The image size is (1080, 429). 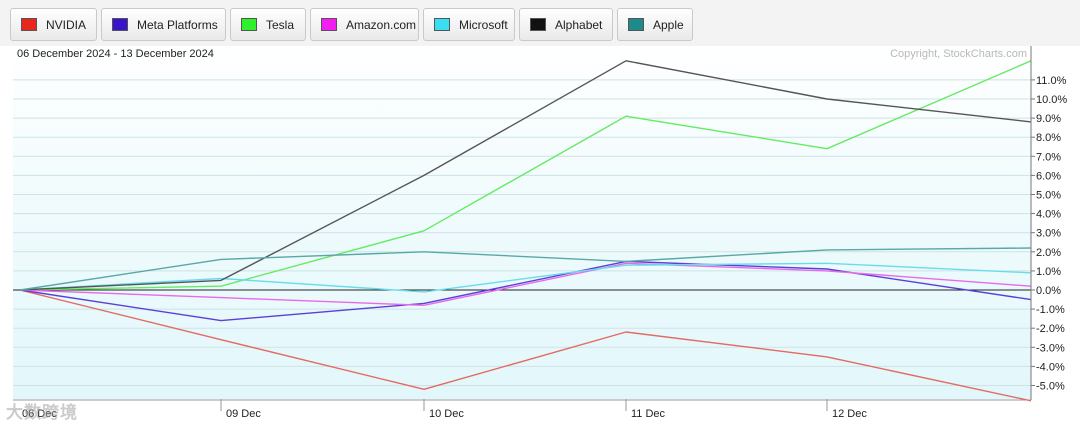 I want to click on legend-button-tesla: Tesla, so click(x=268, y=24).